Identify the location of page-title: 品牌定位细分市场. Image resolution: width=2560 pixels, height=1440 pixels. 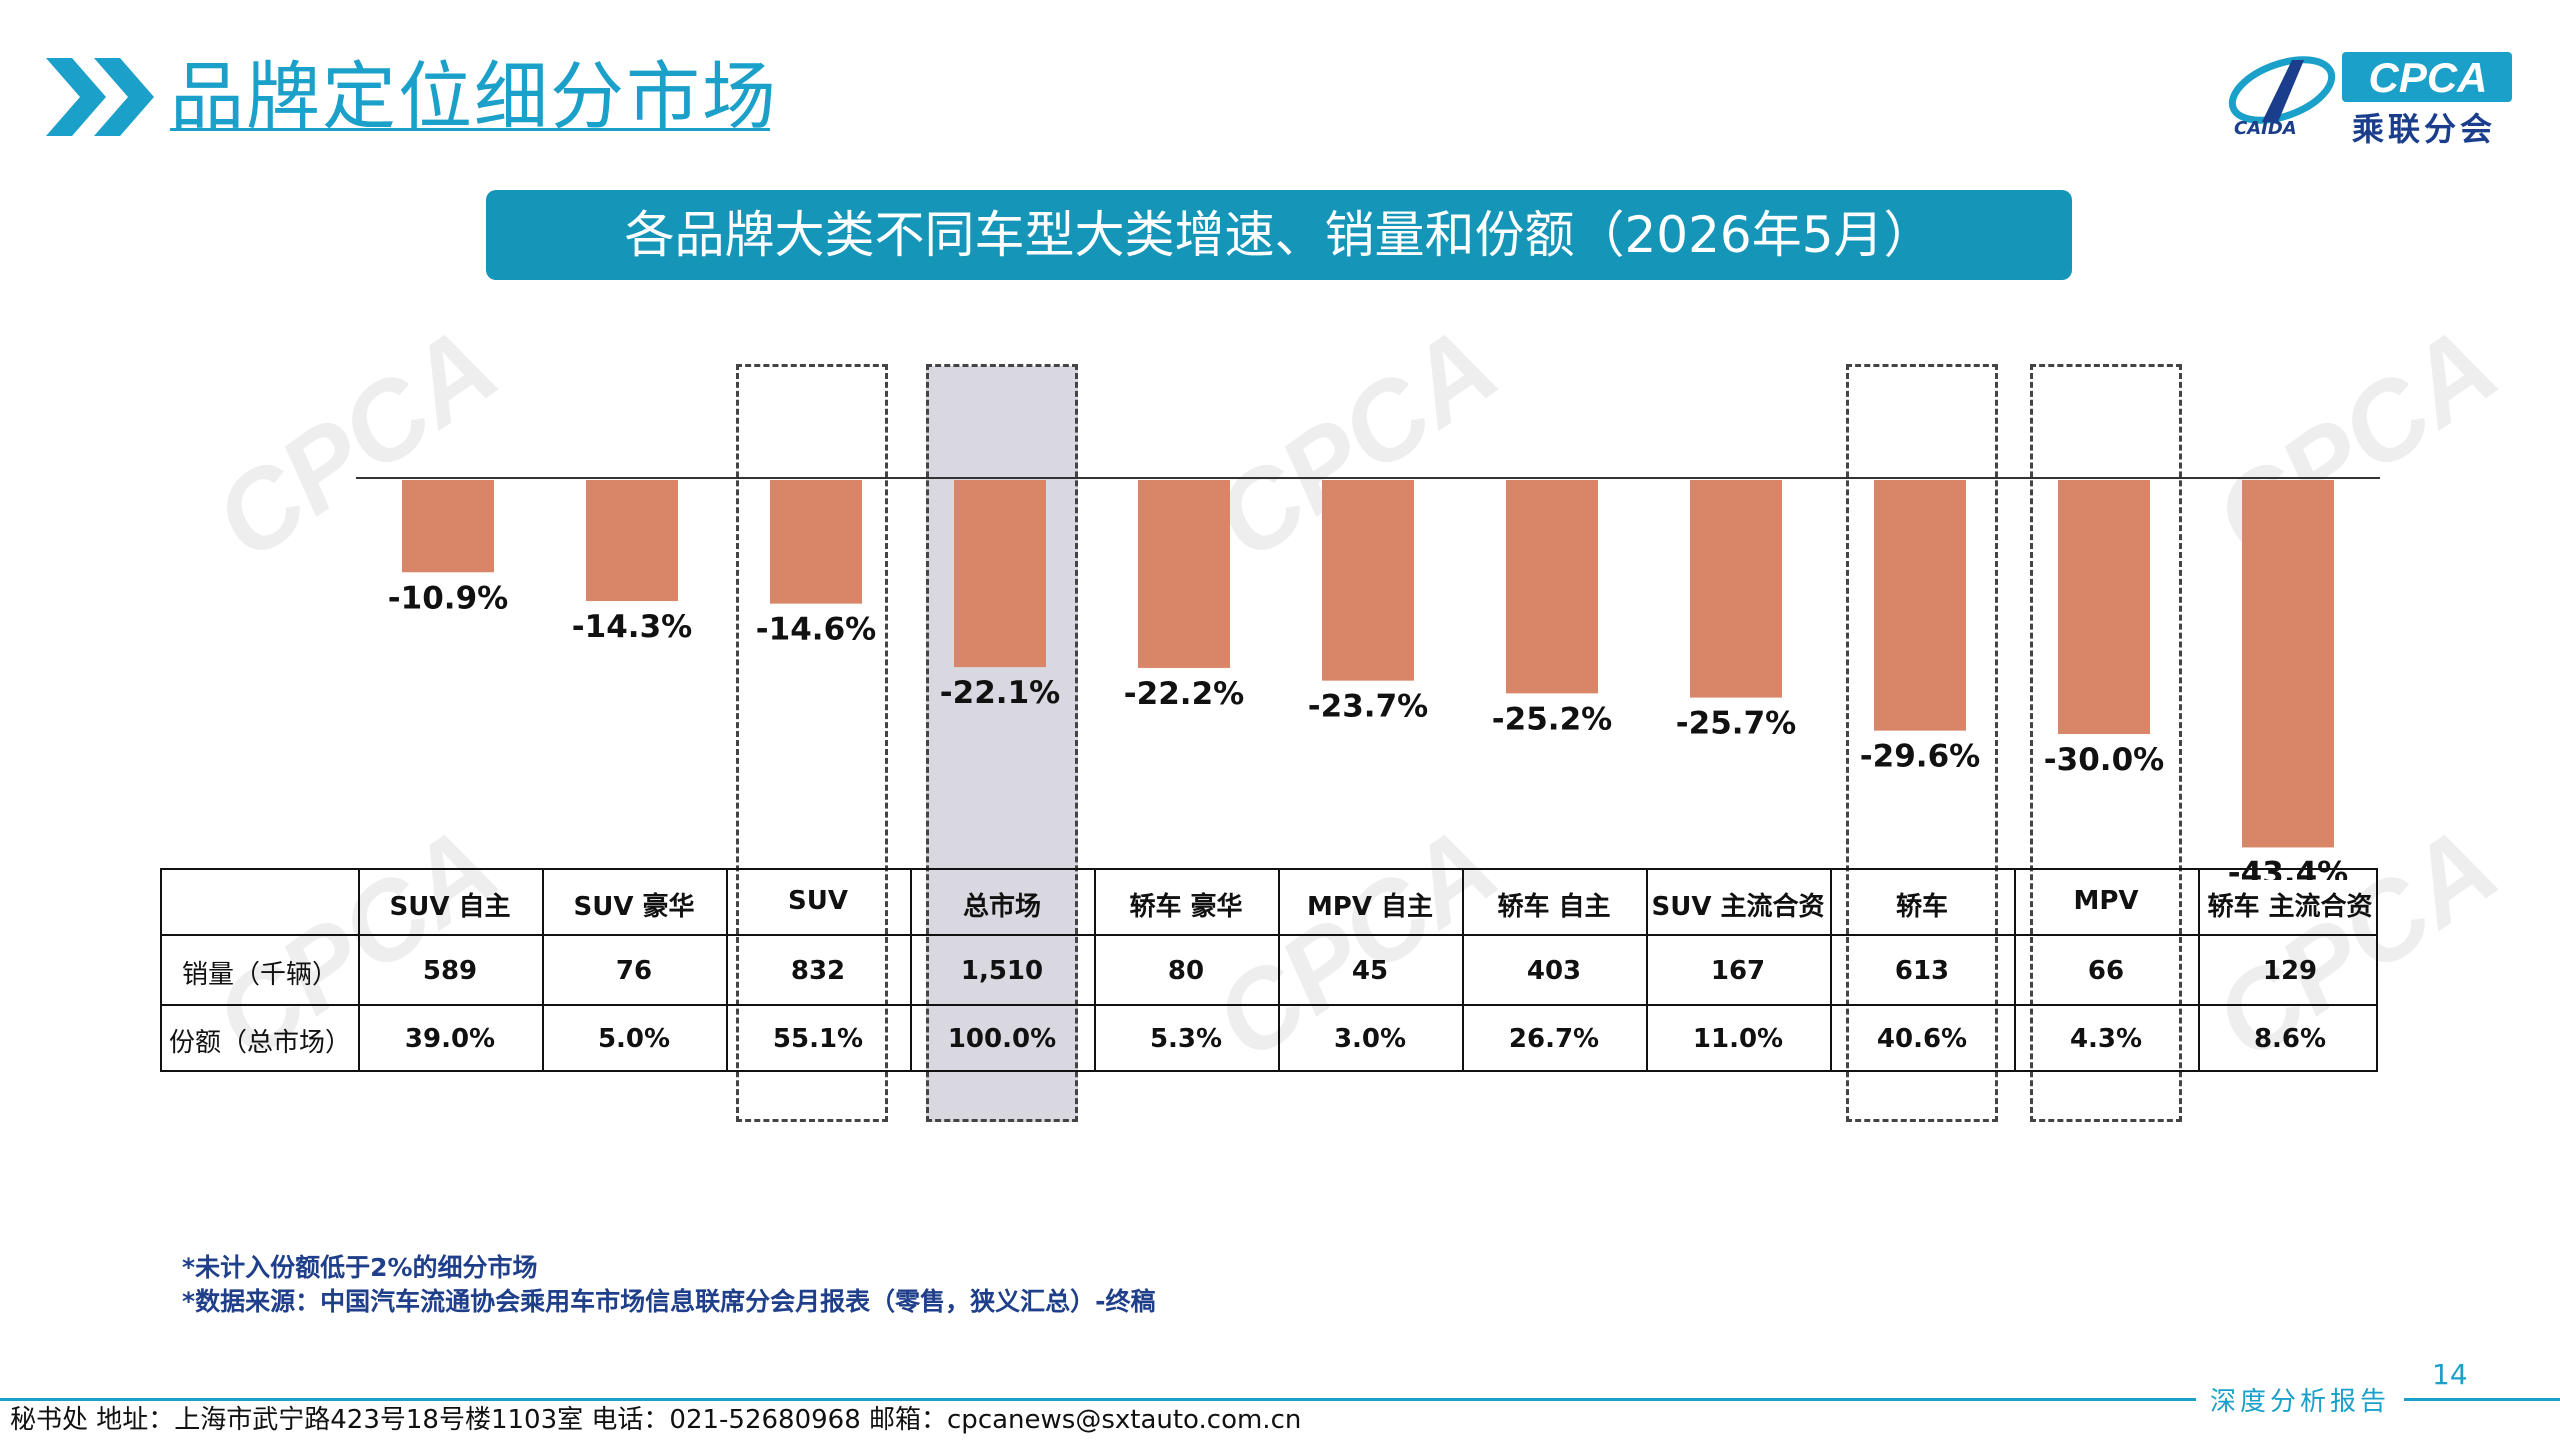
(474, 97).